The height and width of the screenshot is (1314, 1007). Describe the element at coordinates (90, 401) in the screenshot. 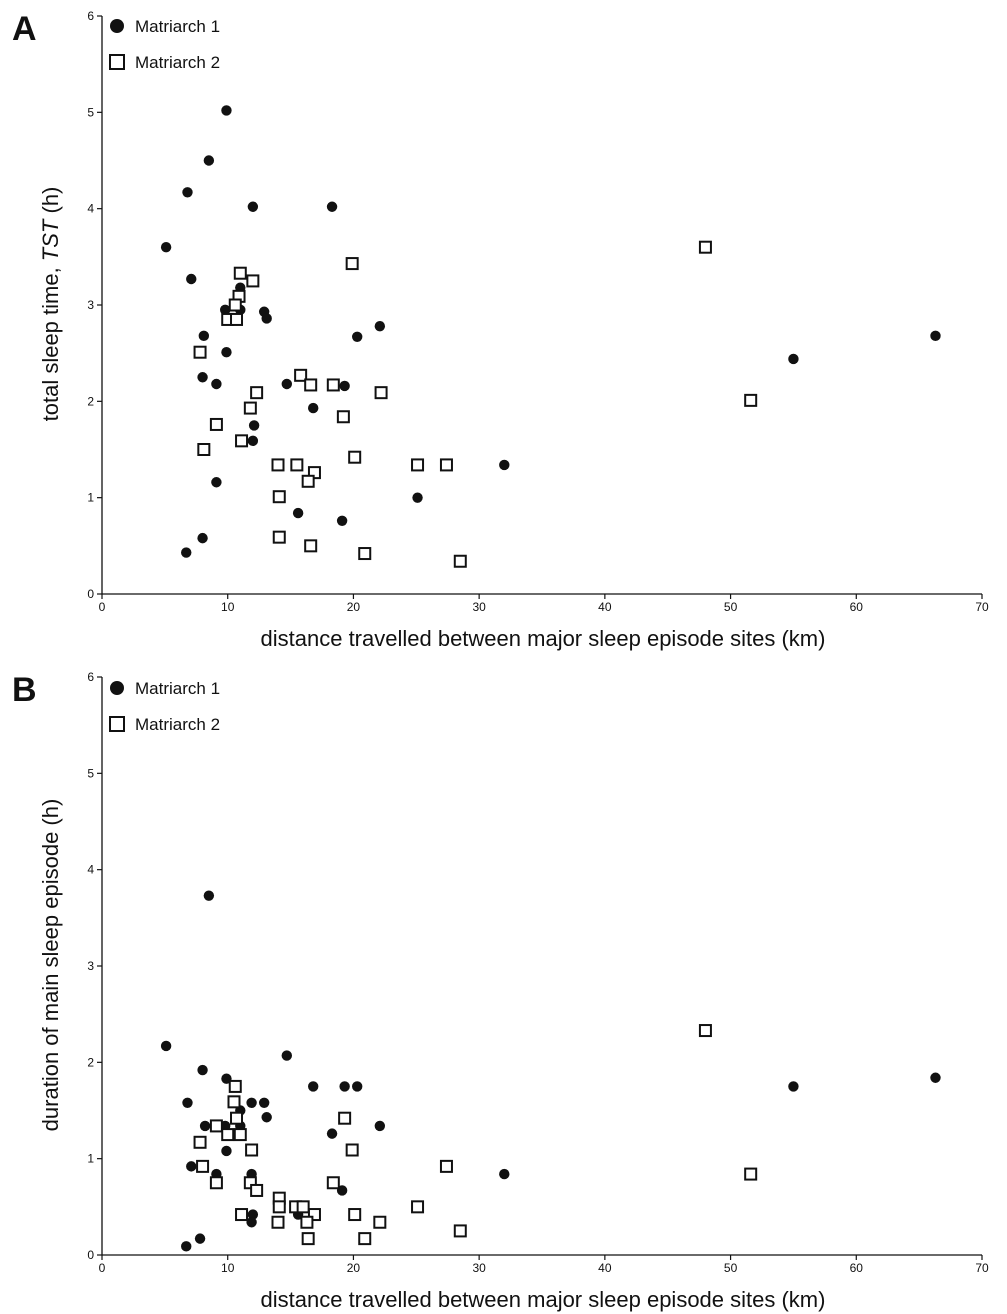

I see `panel-a-y-tick-label: 2` at that location.